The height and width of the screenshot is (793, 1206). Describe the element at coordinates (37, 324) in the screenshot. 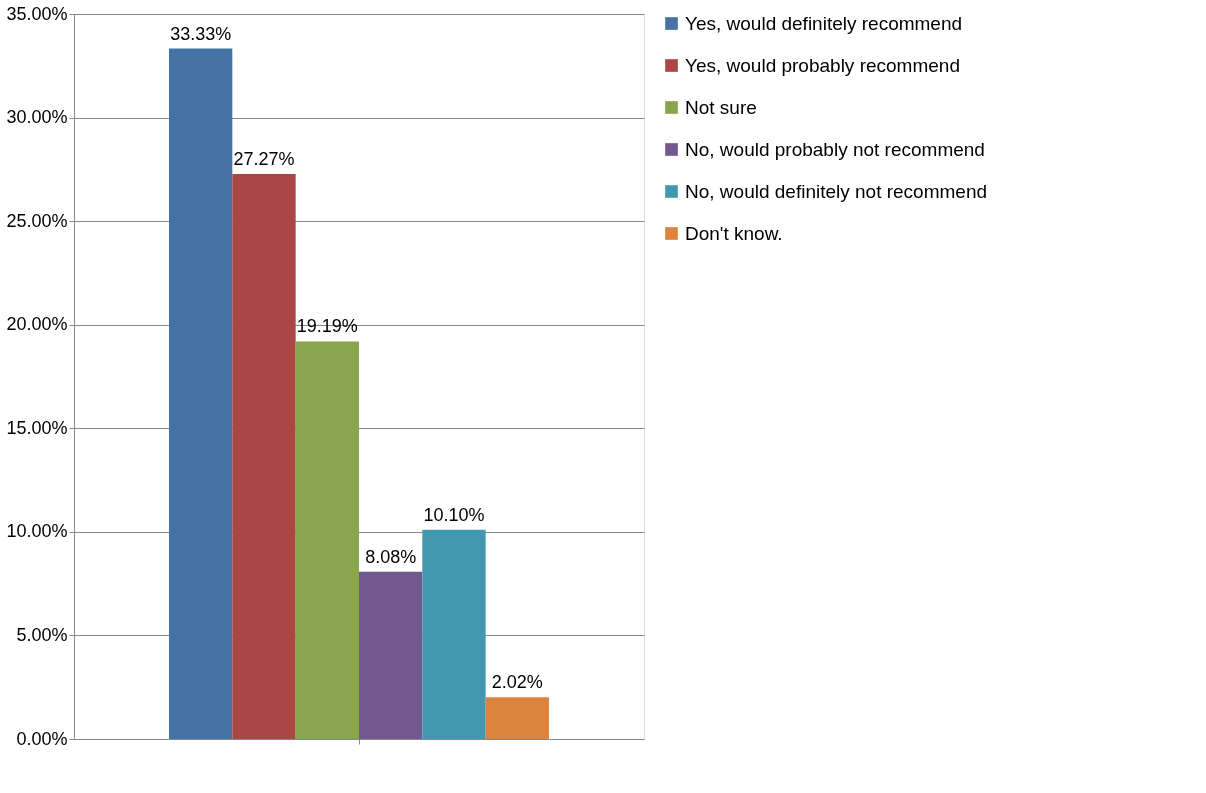

I see `y-tick-label: 20.00%` at that location.